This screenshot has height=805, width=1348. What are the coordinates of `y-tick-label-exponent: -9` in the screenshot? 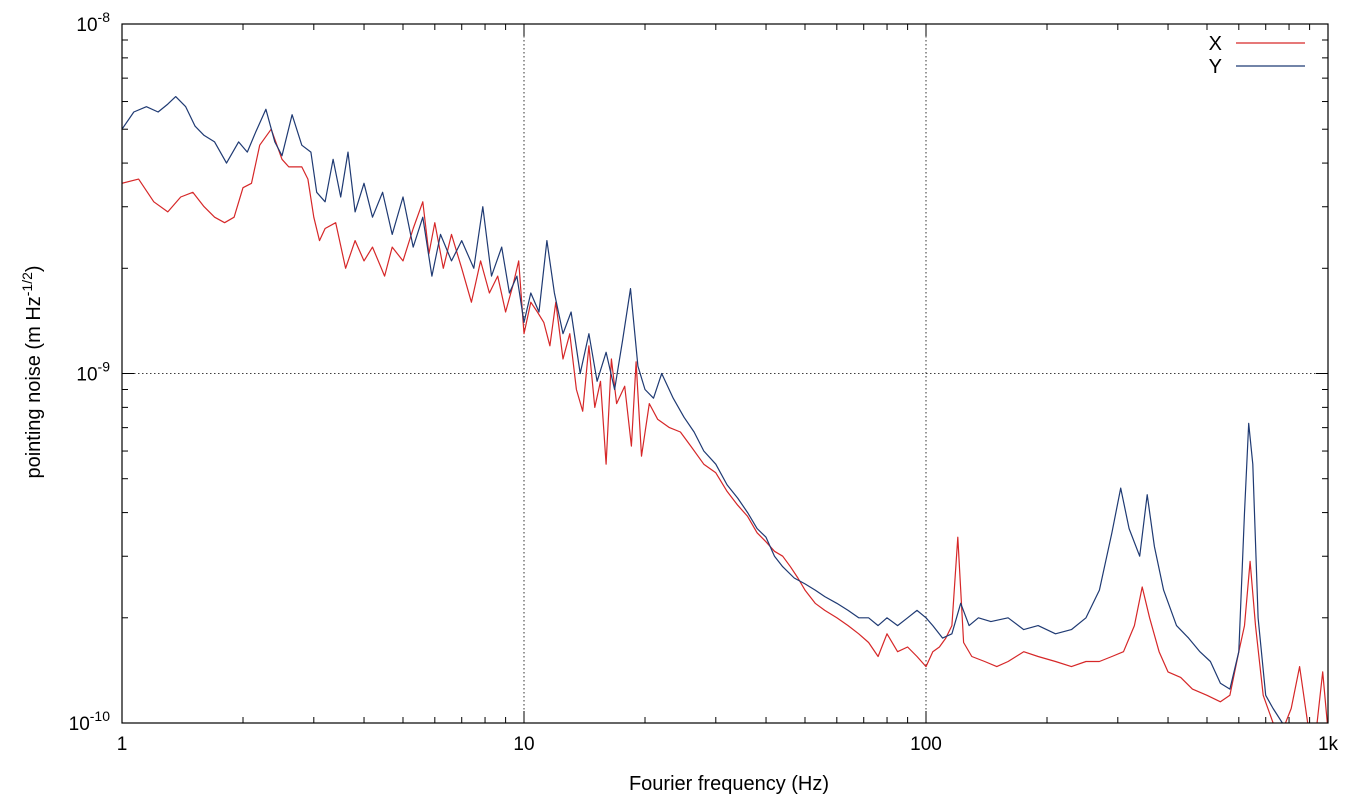 It's located at (104, 367).